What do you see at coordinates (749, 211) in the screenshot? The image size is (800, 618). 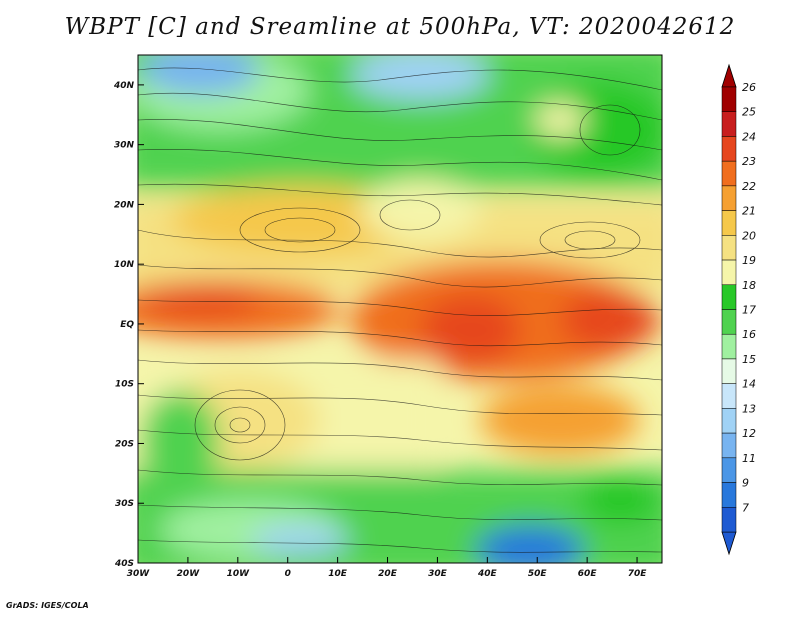 I see `colorbar-level-label: 21` at bounding box center [749, 211].